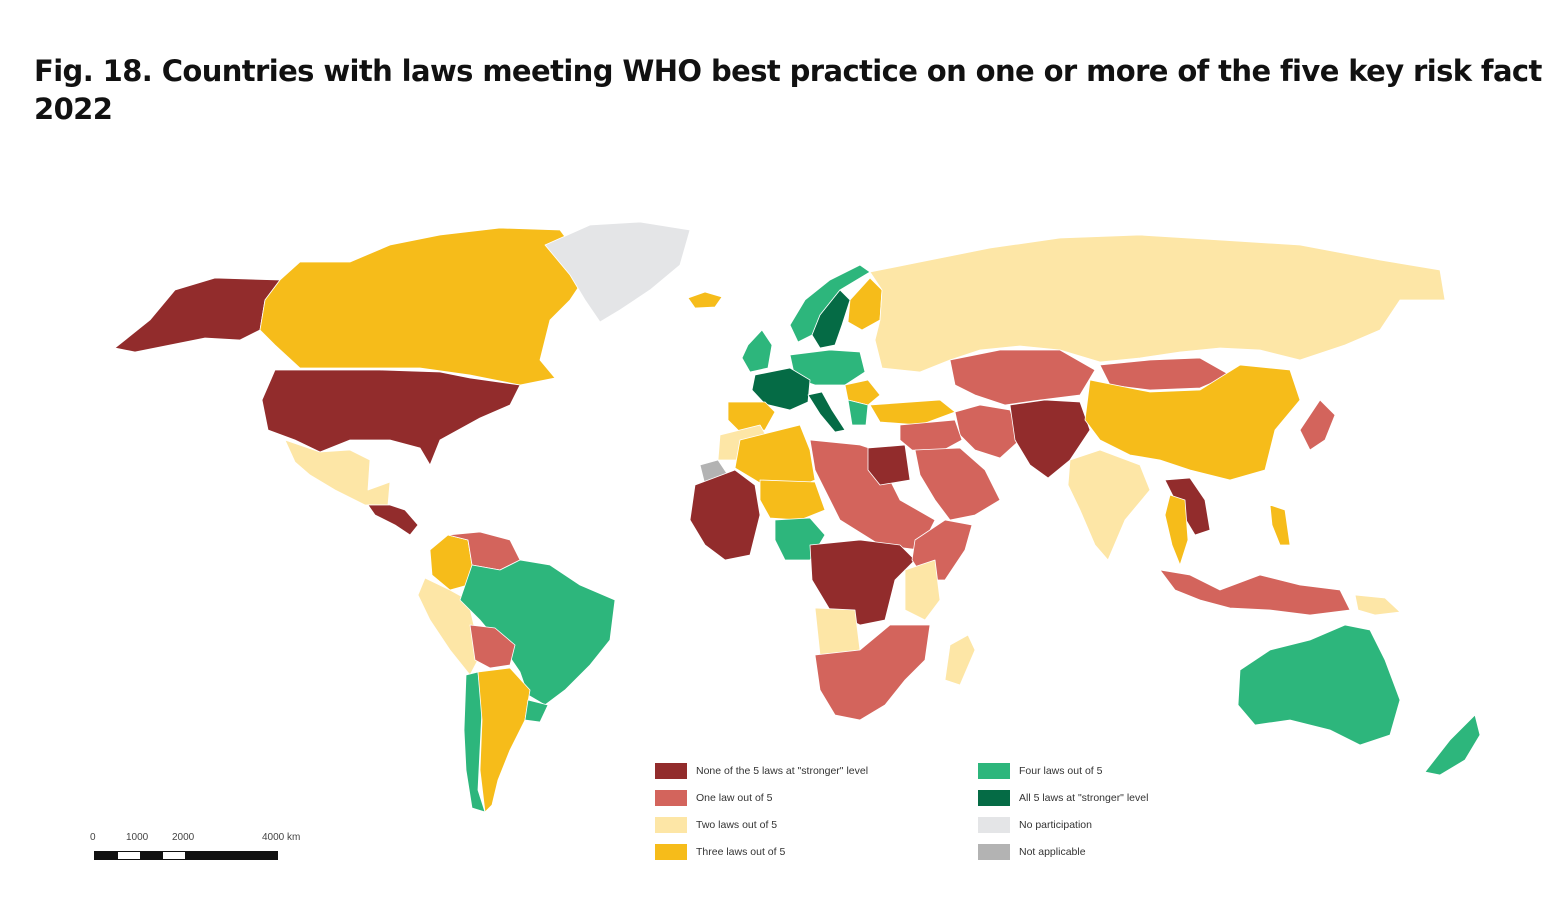  I want to click on region-alaska, so click(197, 315).